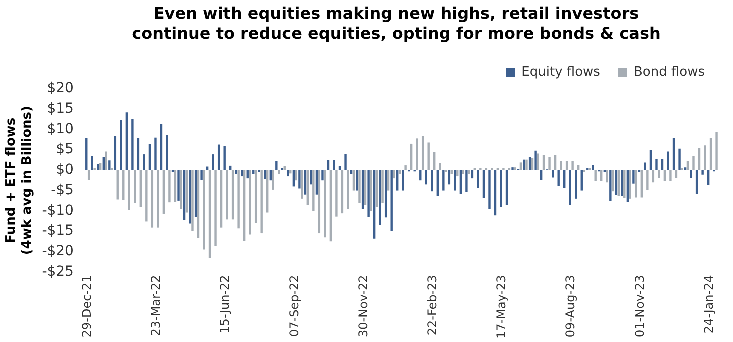 The height and width of the screenshot is (342, 733). Describe the element at coordinates (58, 251) in the screenshot. I see `y-tick-label: -$20` at that location.